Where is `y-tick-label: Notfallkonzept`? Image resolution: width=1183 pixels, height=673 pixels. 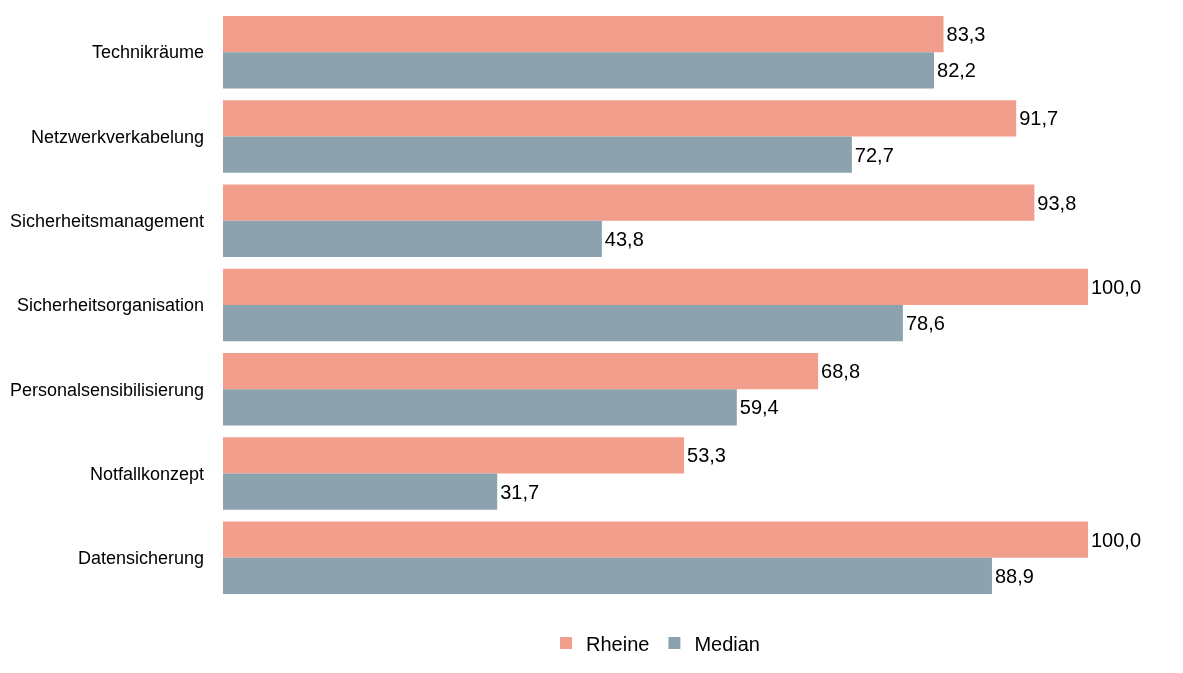
y-tick-label: Notfallkonzept is located at coordinates (146, 473).